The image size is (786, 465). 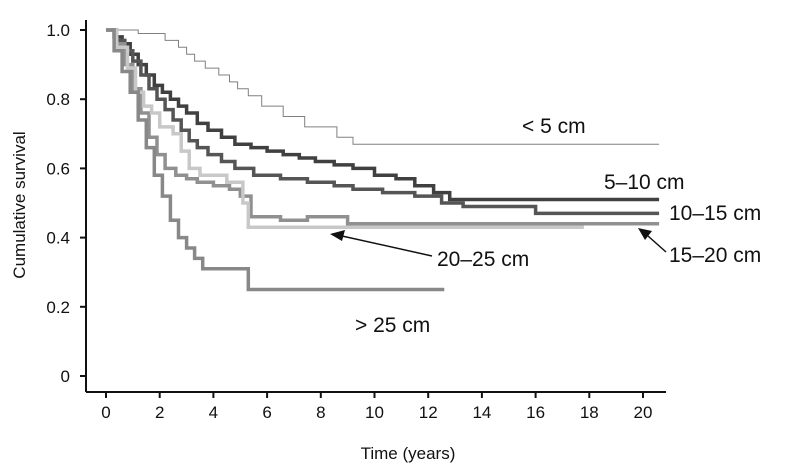 What do you see at coordinates (715, 213) in the screenshot?
I see `label-10-15cm: 10–15 cm` at bounding box center [715, 213].